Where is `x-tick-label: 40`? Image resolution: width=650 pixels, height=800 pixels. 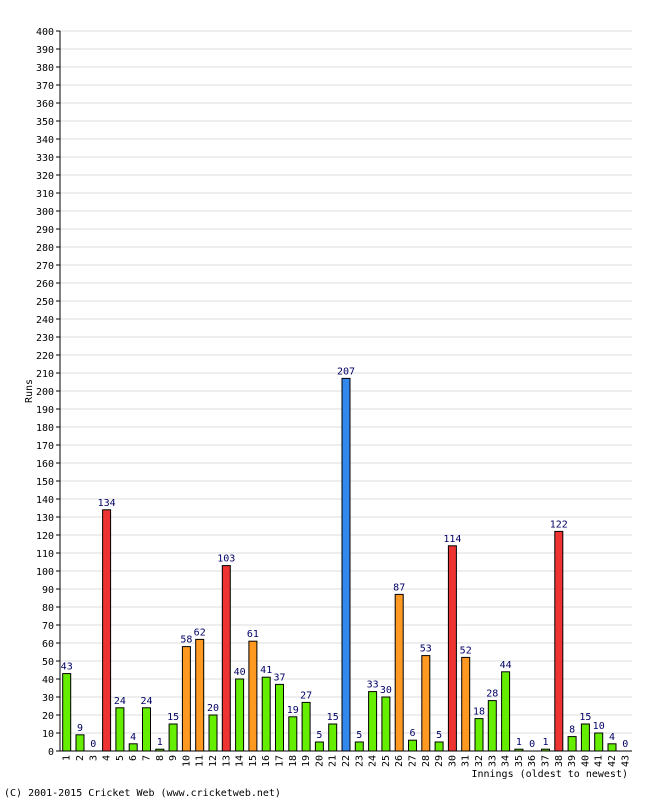 x-tick-label: 40 is located at coordinates (585, 761).